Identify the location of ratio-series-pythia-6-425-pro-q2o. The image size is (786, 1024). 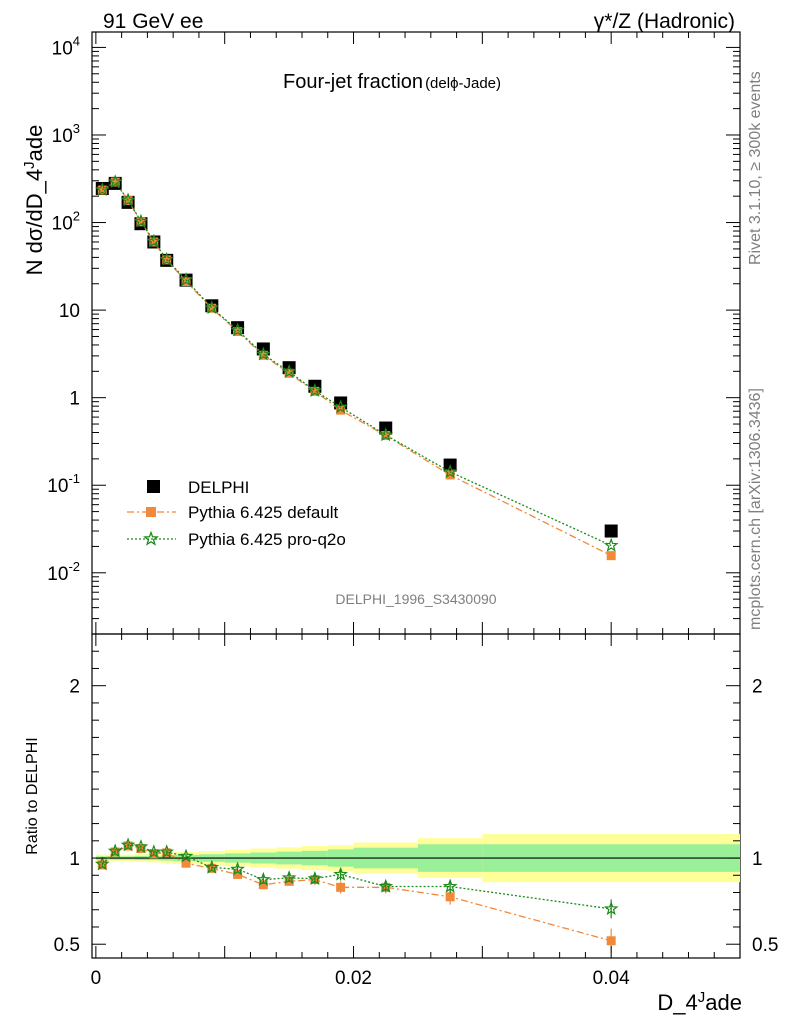
(356, 878).